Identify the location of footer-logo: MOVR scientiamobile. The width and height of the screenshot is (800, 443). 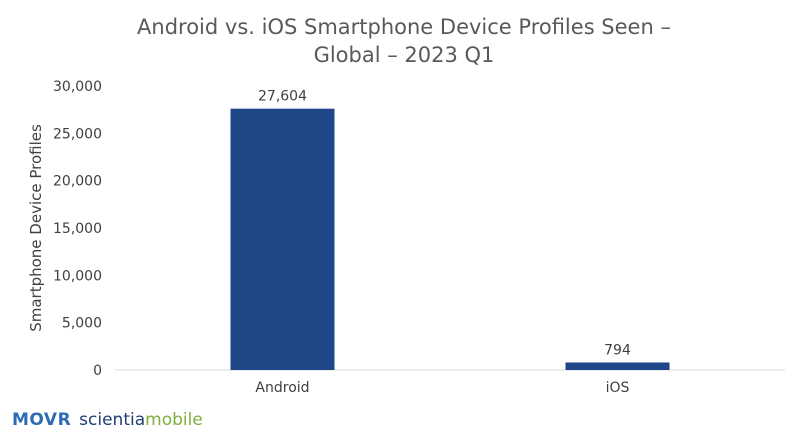
(107, 420).